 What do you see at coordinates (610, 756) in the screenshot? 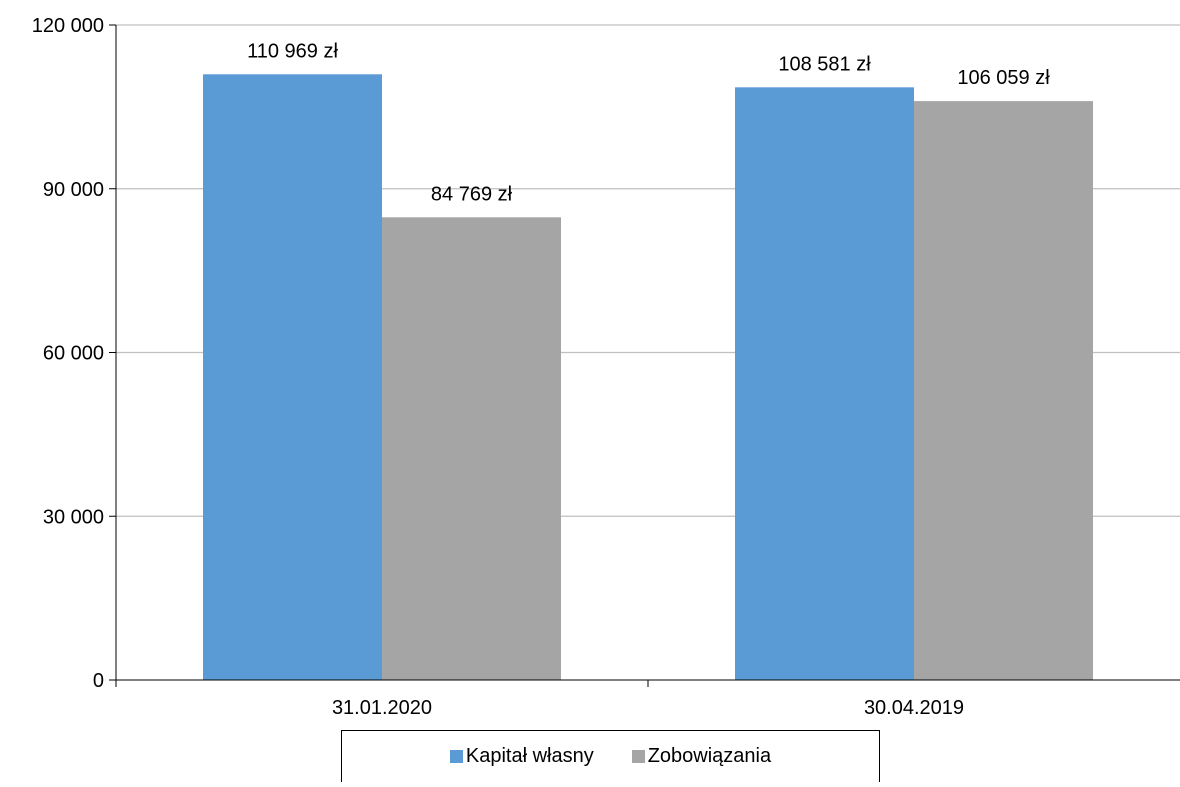
I see `legend: Kapitał własny Zobowiązania` at bounding box center [610, 756].